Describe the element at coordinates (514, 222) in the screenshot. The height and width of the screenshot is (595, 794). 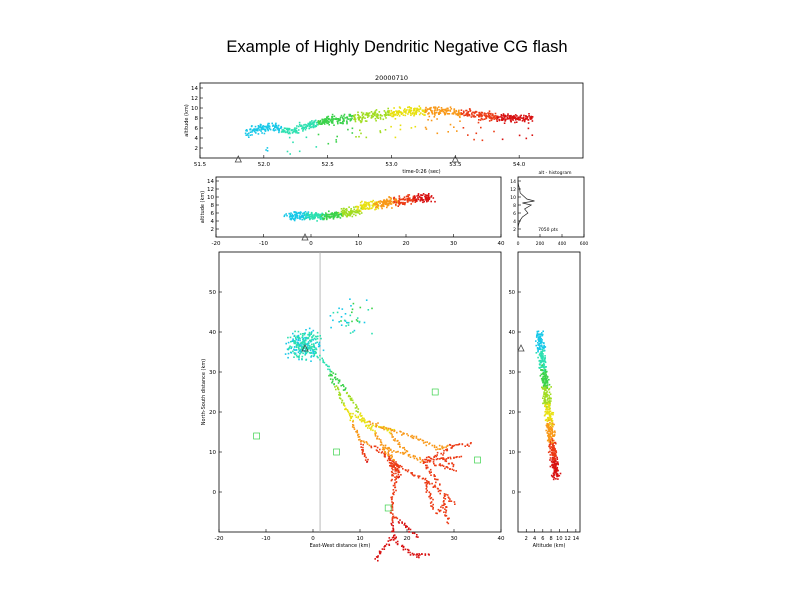
I see `y-tick-label: 4` at that location.